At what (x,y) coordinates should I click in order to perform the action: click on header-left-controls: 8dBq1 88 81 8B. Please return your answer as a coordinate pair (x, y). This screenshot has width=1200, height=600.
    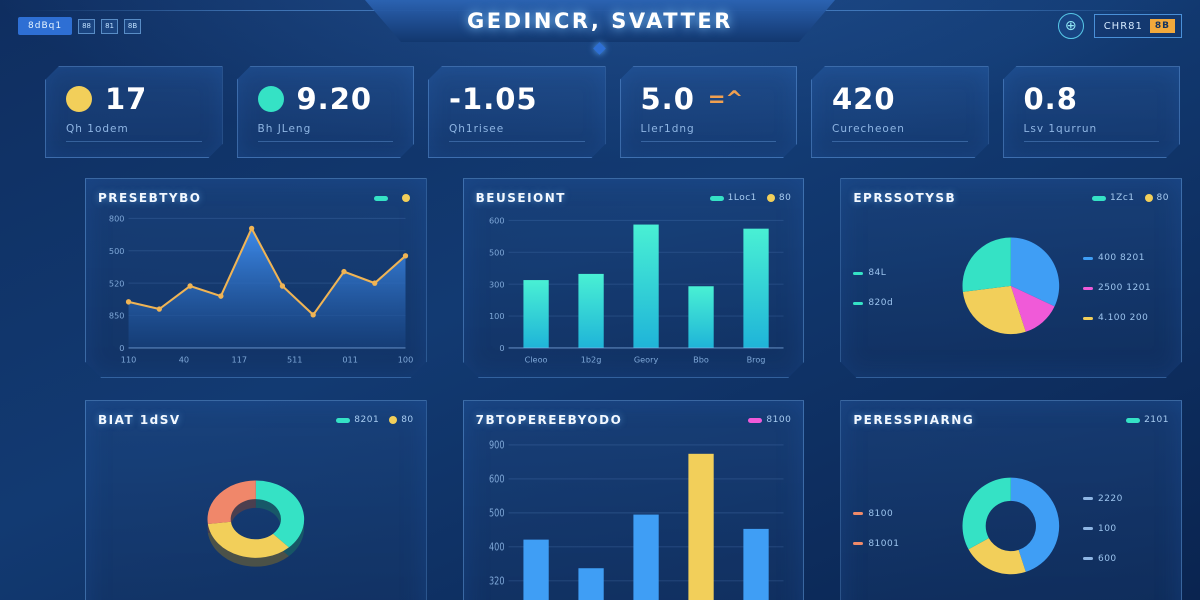
    Looking at the image, I should click on (80, 26).